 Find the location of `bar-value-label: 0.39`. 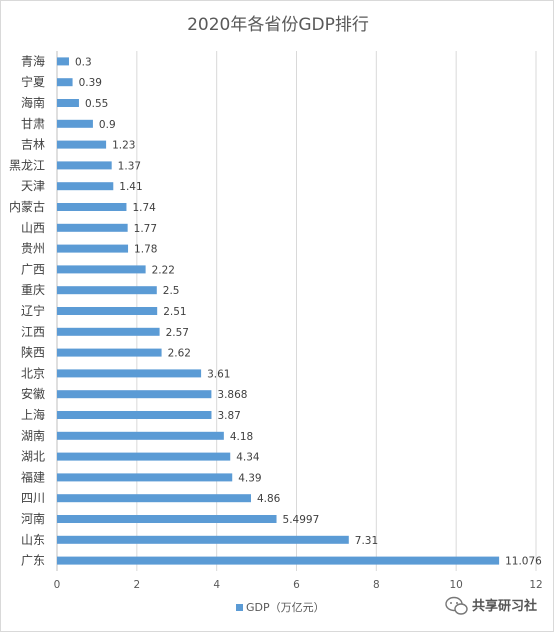

bar-value-label: 0.39 is located at coordinates (90, 83).